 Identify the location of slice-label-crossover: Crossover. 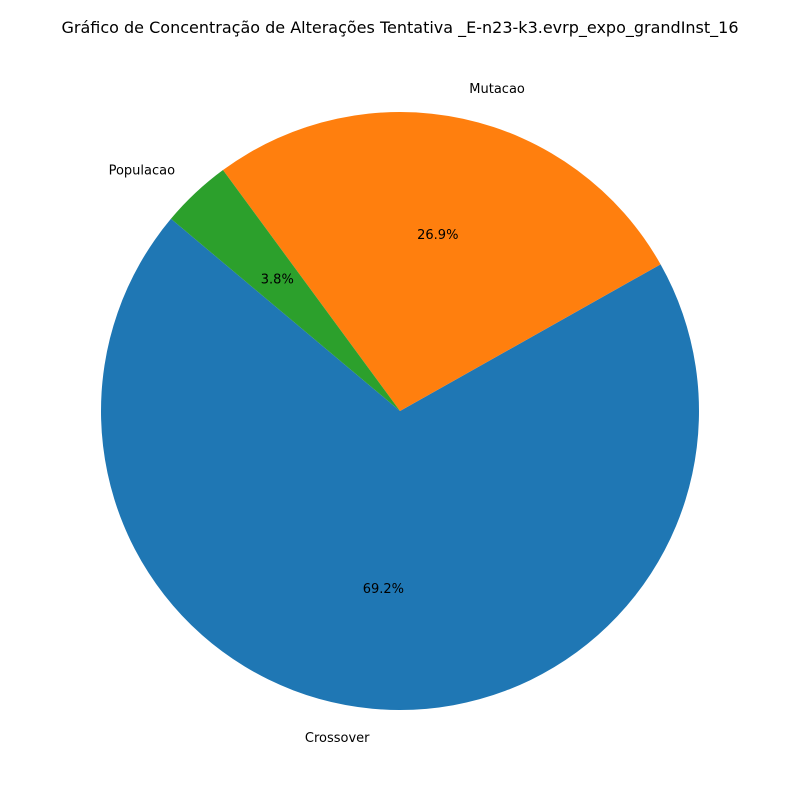
(337, 738).